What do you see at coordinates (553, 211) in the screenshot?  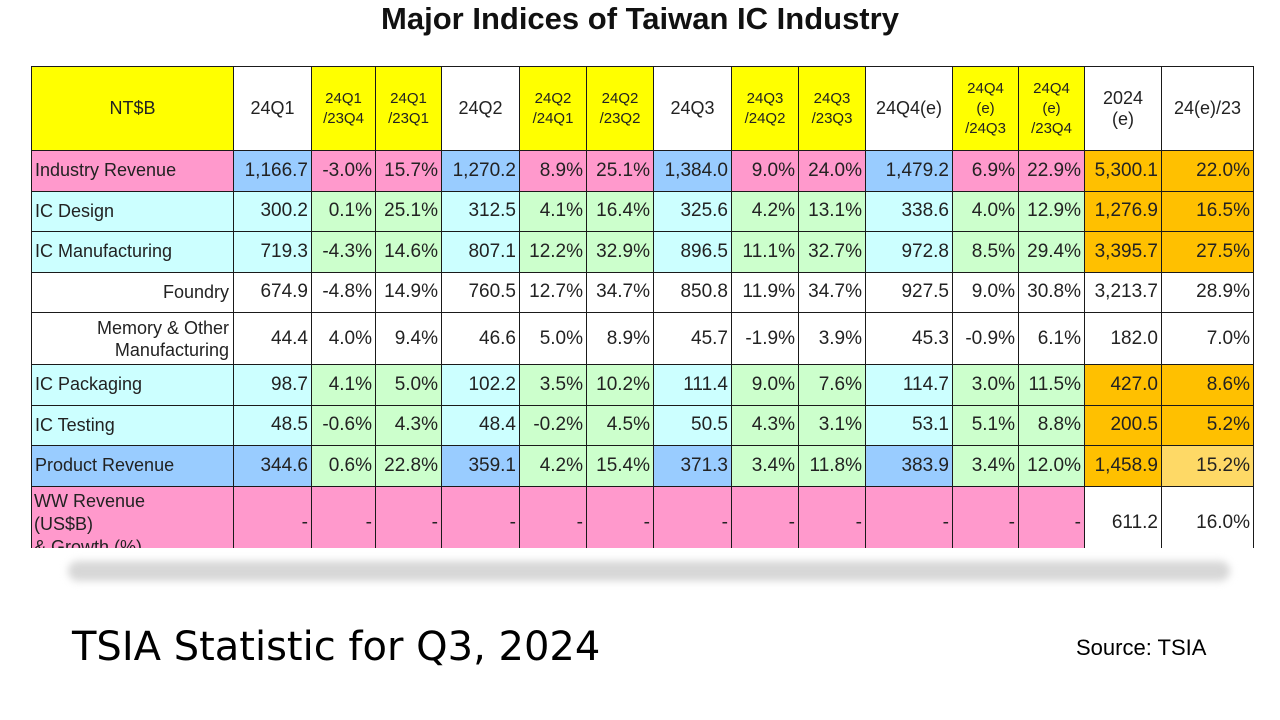 I see `table-cell: 4.1%` at bounding box center [553, 211].